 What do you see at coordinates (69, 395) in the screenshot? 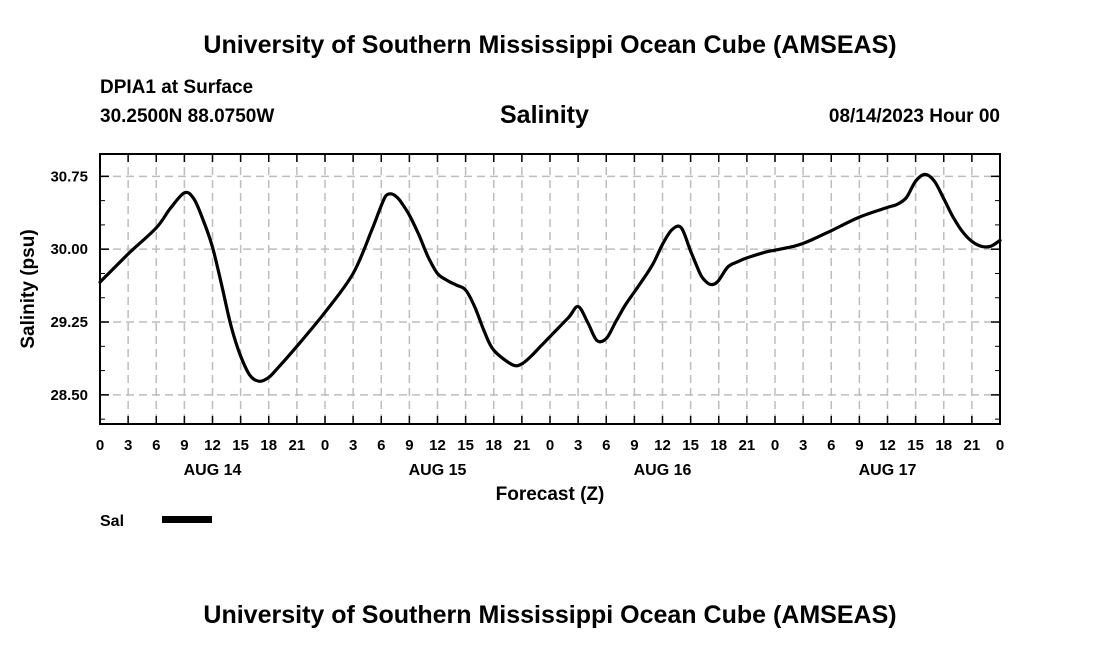
I see `y-tick-label: 28.50` at bounding box center [69, 395].